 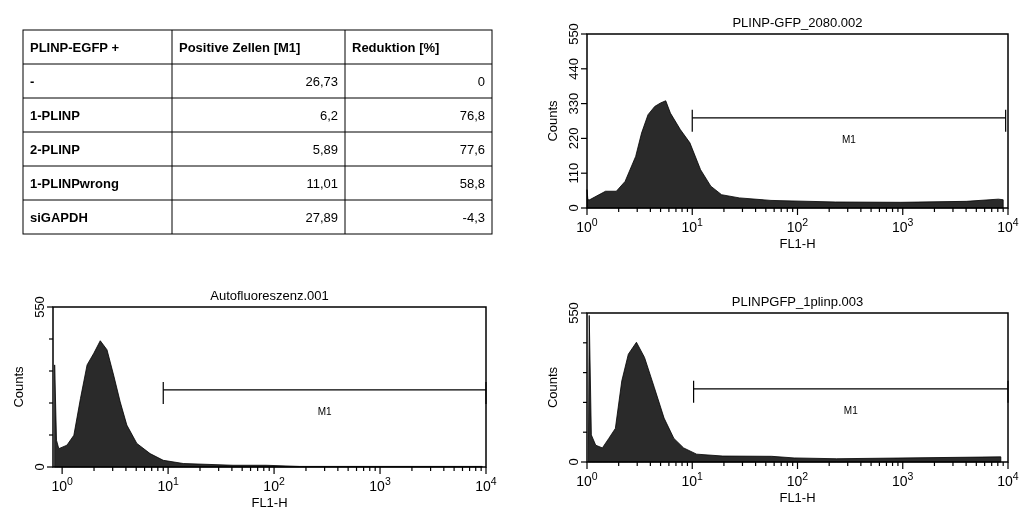 What do you see at coordinates (269, 295) in the screenshot?
I see `chart-title: Autofluoreszenz.001` at bounding box center [269, 295].